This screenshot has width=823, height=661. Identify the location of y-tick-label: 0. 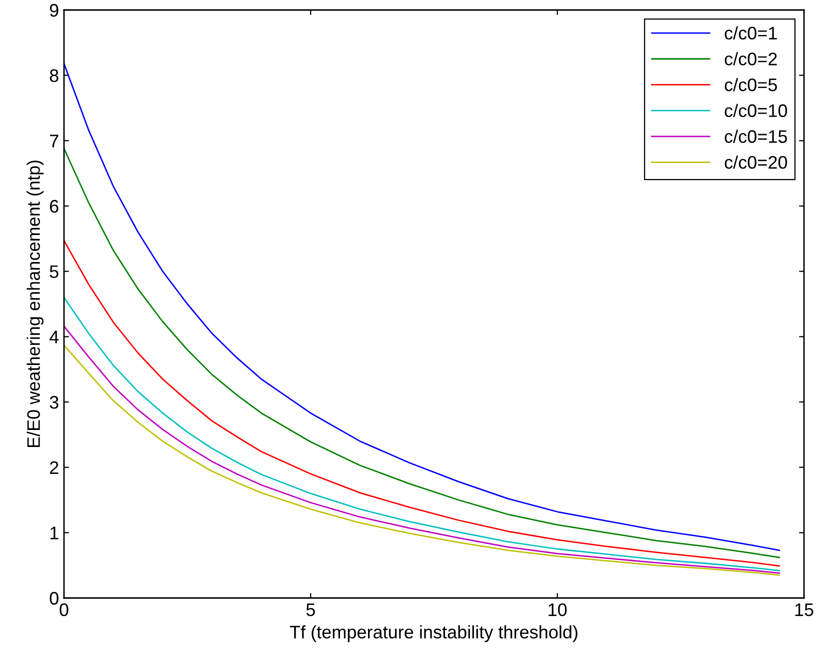
(54, 598).